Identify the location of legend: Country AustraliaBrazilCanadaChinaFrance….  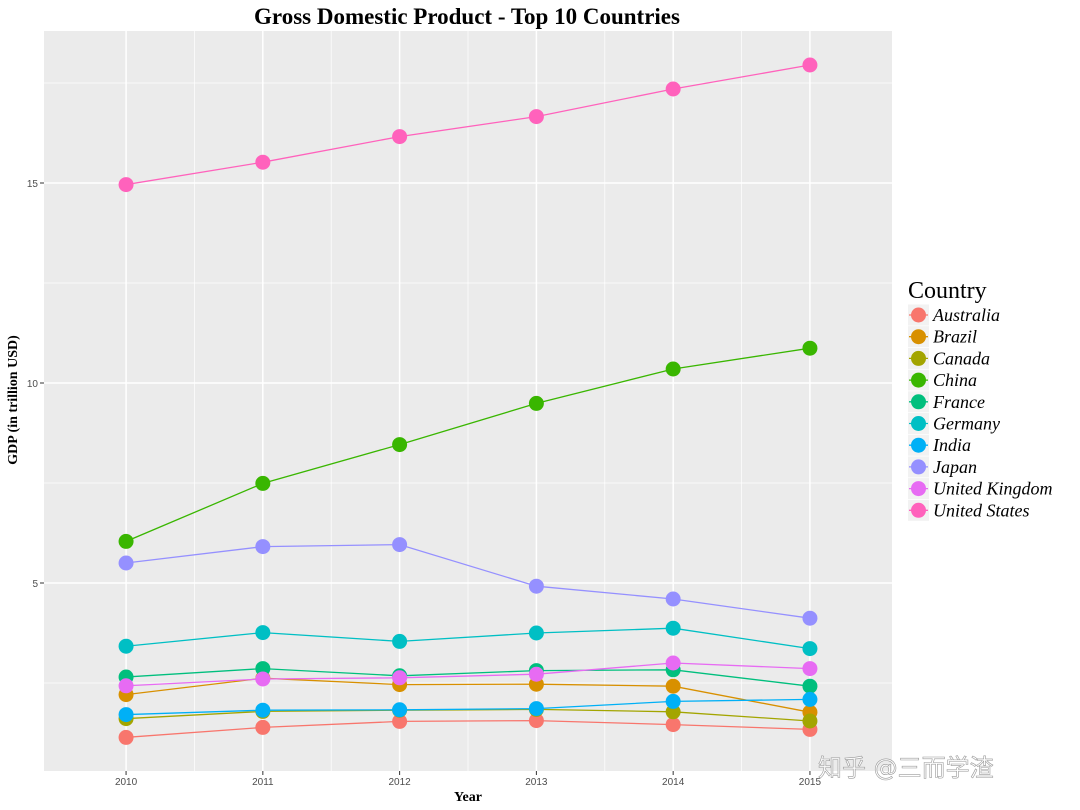
(980, 399).